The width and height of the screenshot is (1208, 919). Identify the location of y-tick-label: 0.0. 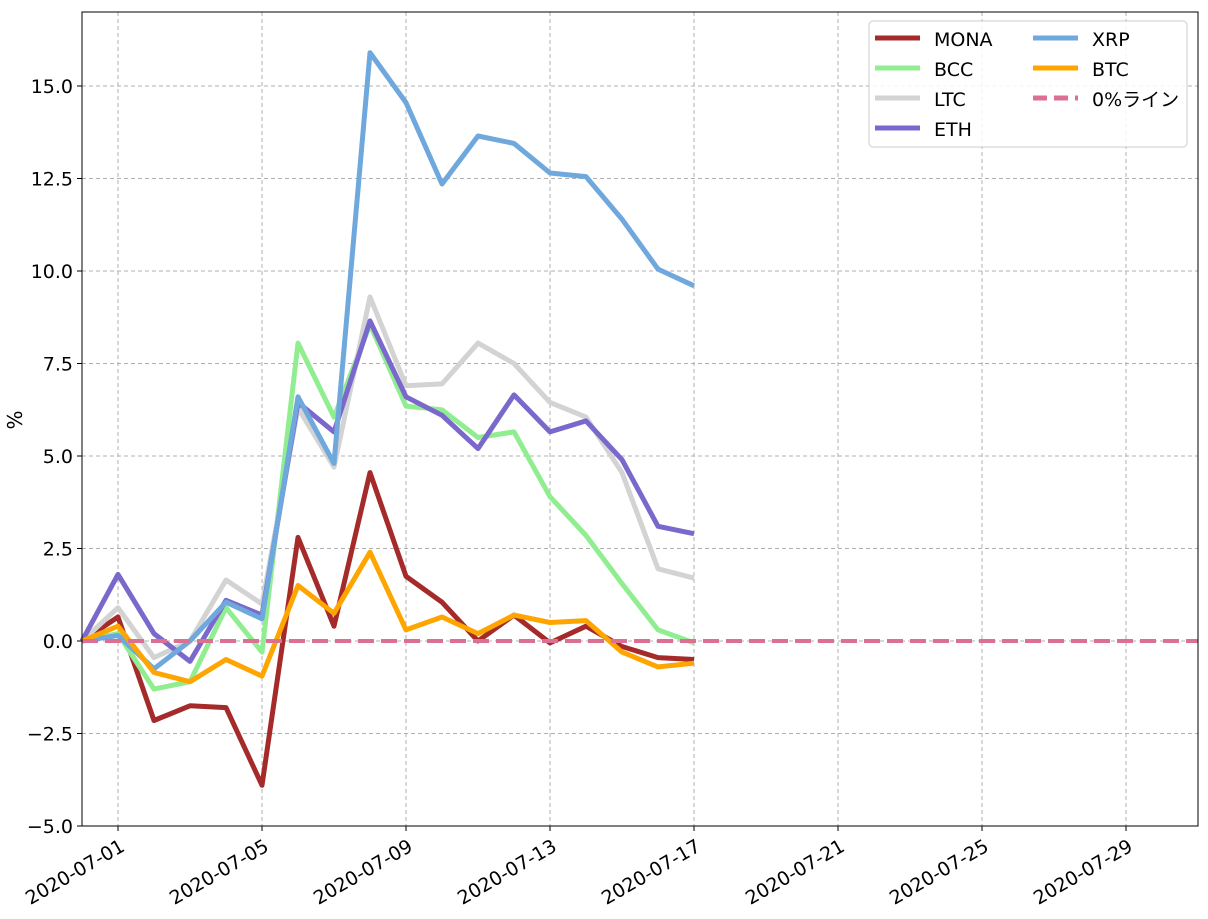
(58, 642).